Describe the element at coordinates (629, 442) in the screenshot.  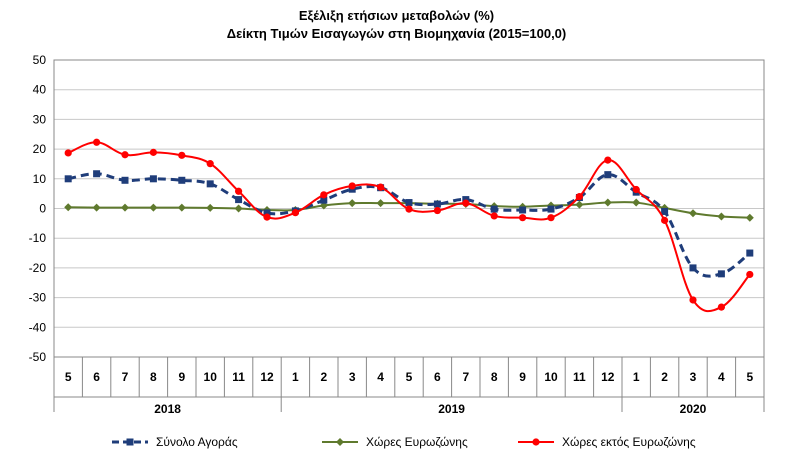
I see `legend-label: Χώρες εκτός Ευρωζώνης` at that location.